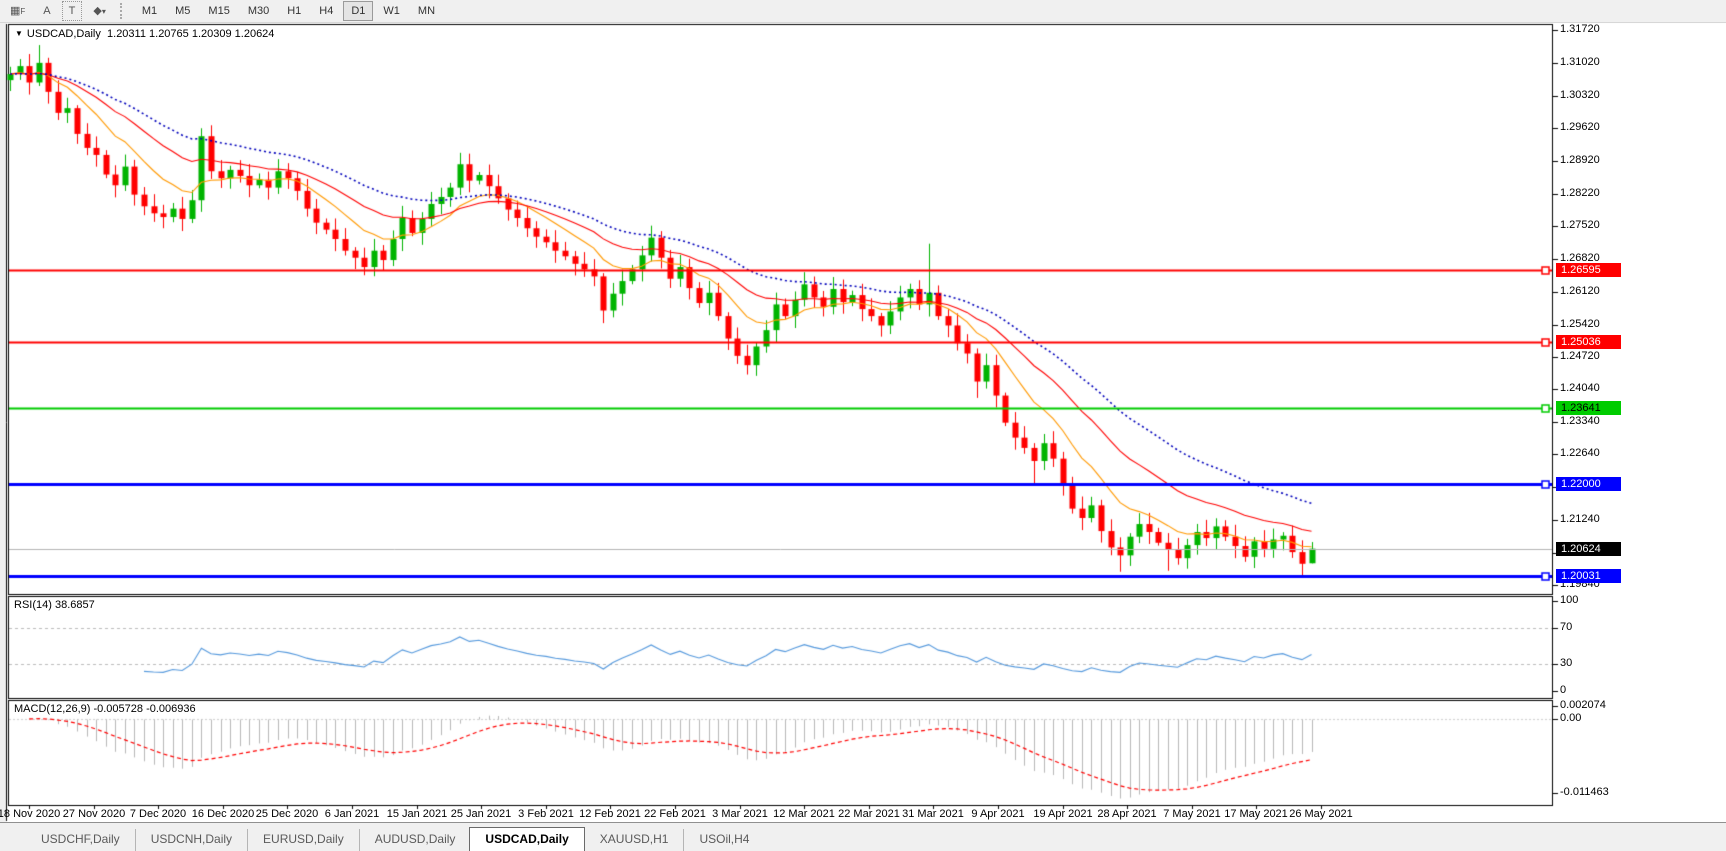  Describe the element at coordinates (1588, 408) in the screenshot. I see `price-line-label: 1.23641` at that location.